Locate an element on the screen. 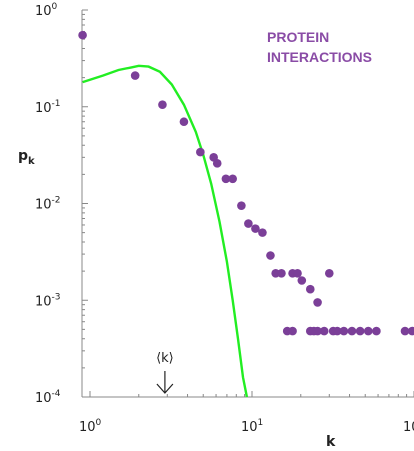  y-axis-label: pk is located at coordinates (26, 157).